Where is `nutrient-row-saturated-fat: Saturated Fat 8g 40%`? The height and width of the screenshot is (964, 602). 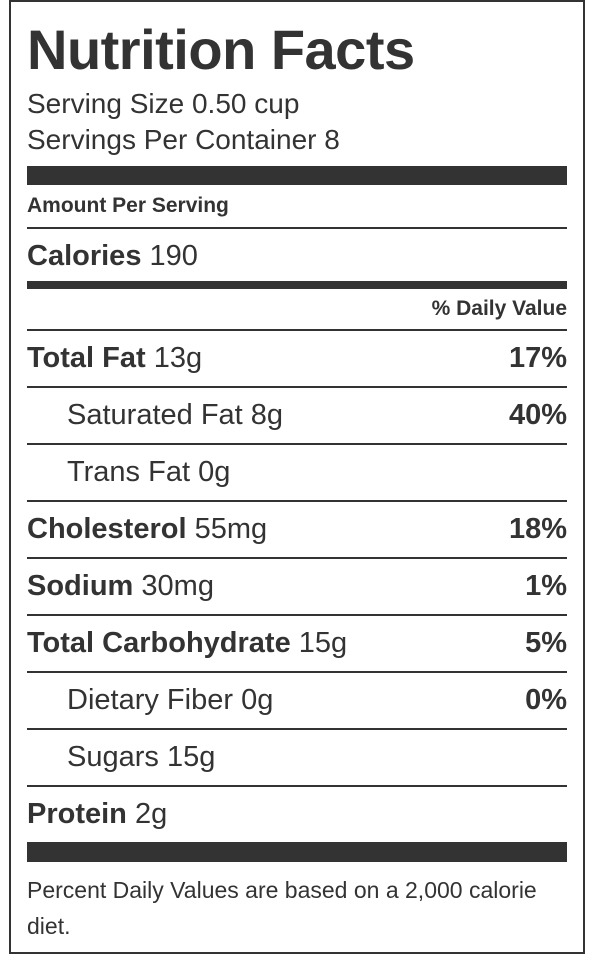
nutrient-row-saturated-fat: Saturated Fat 8g 40% is located at coordinates (297, 416).